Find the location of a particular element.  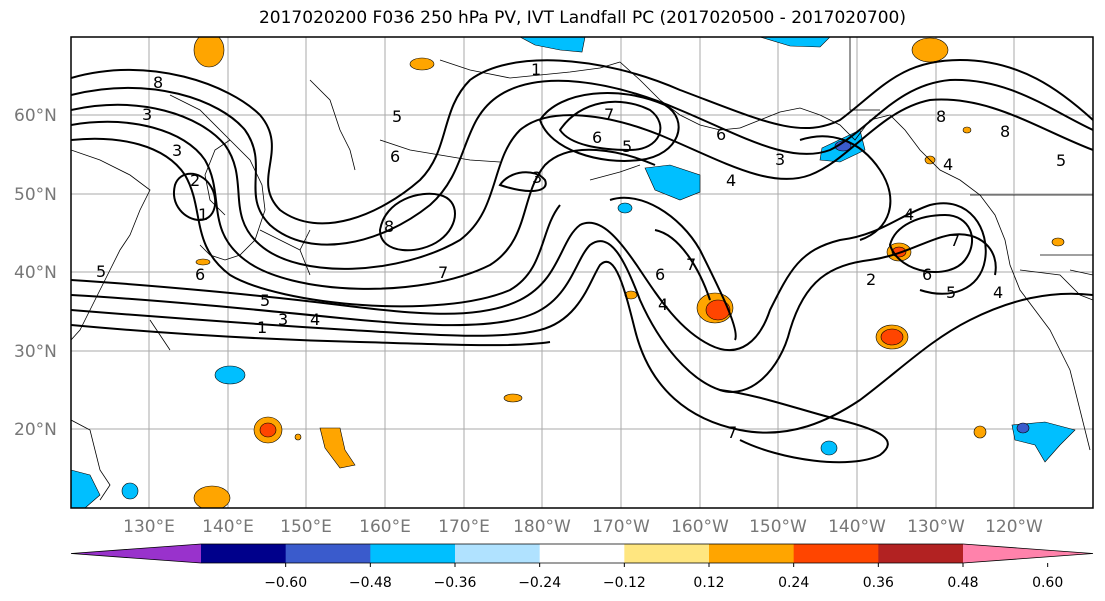

latitude-labels: 60°N 50°N 40°N 30°N 20°N is located at coordinates (35, 273).